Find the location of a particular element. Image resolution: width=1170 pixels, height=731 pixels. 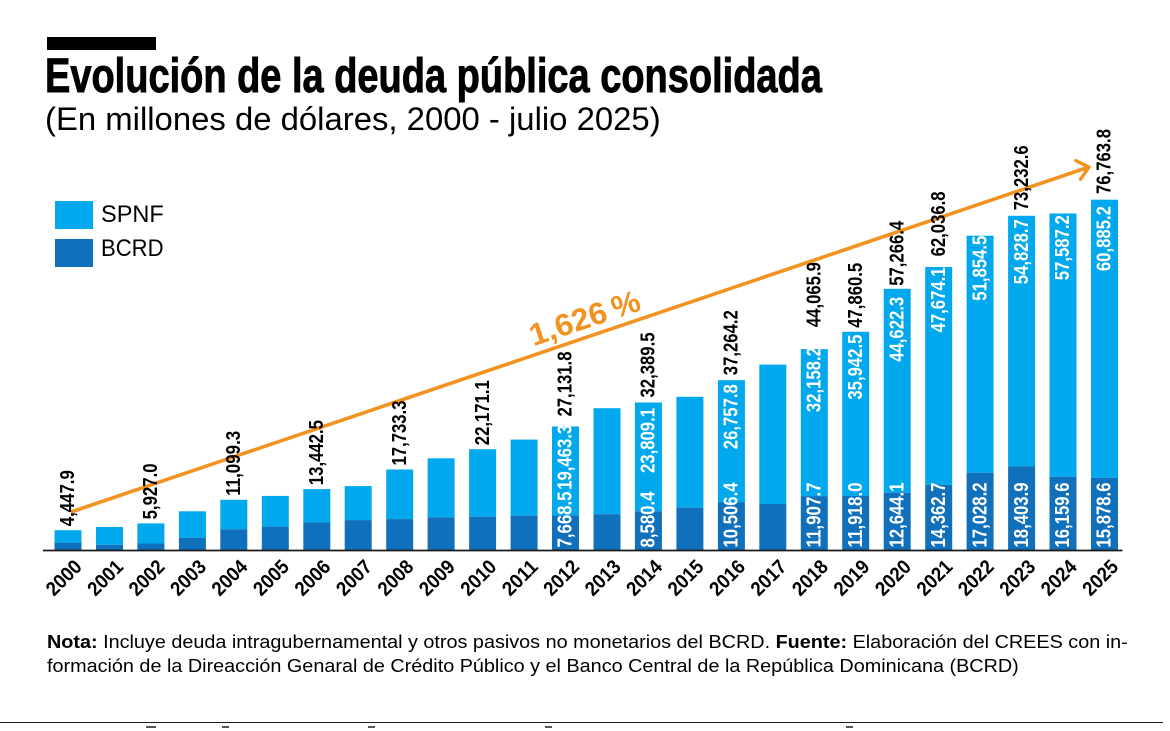

svg-text: 2023 is located at coordinates (1018, 578).